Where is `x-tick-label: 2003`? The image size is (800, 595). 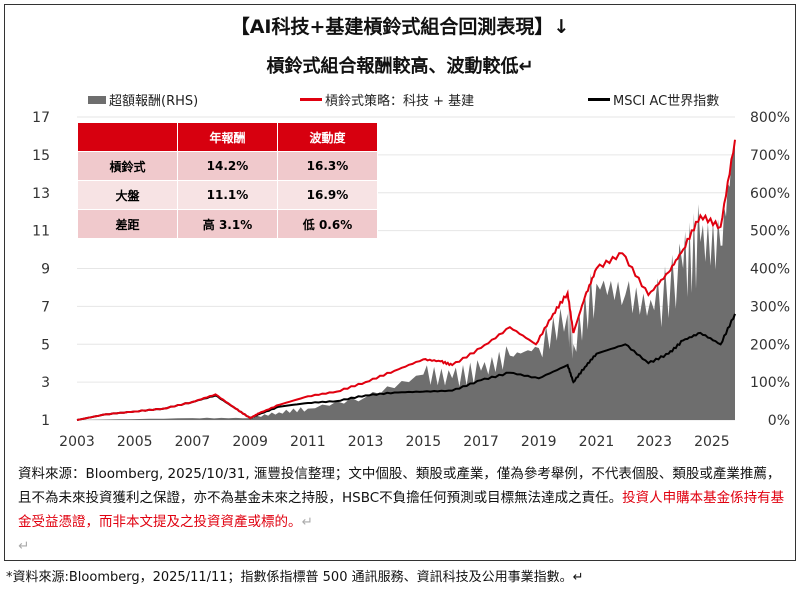 x-tick-label: 2003 is located at coordinates (77, 442).